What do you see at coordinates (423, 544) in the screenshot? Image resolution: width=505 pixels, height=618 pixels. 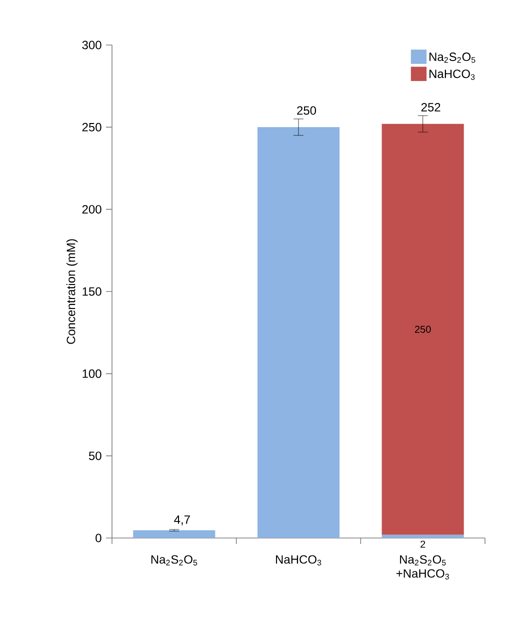 I see `data-label: 2` at bounding box center [423, 544].